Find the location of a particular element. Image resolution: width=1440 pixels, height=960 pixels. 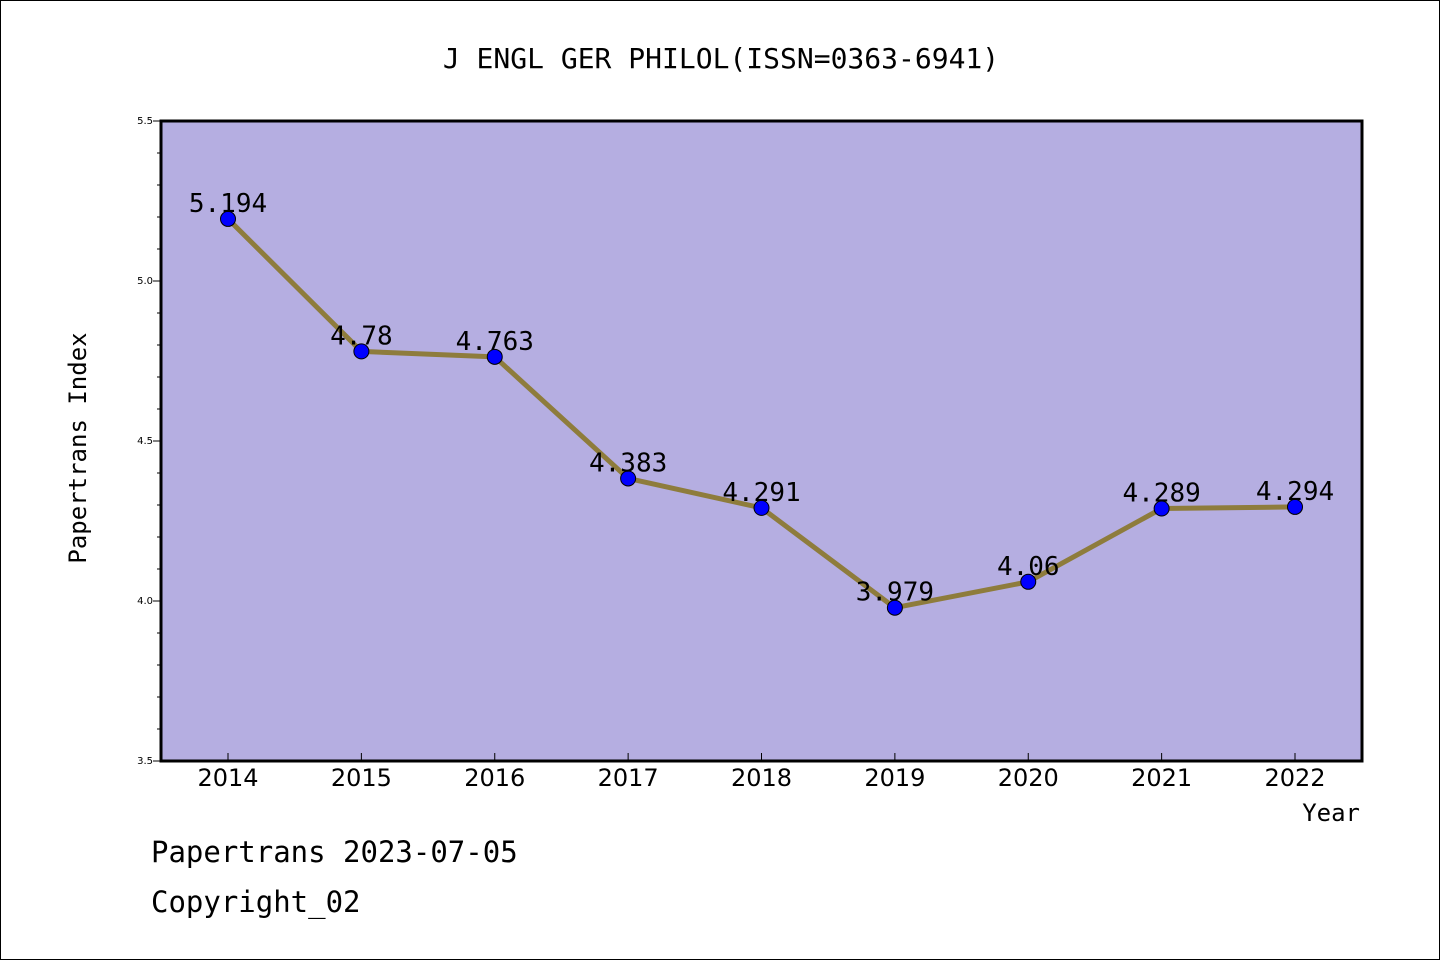

y-tick-label: 4.5 is located at coordinates (145, 441).